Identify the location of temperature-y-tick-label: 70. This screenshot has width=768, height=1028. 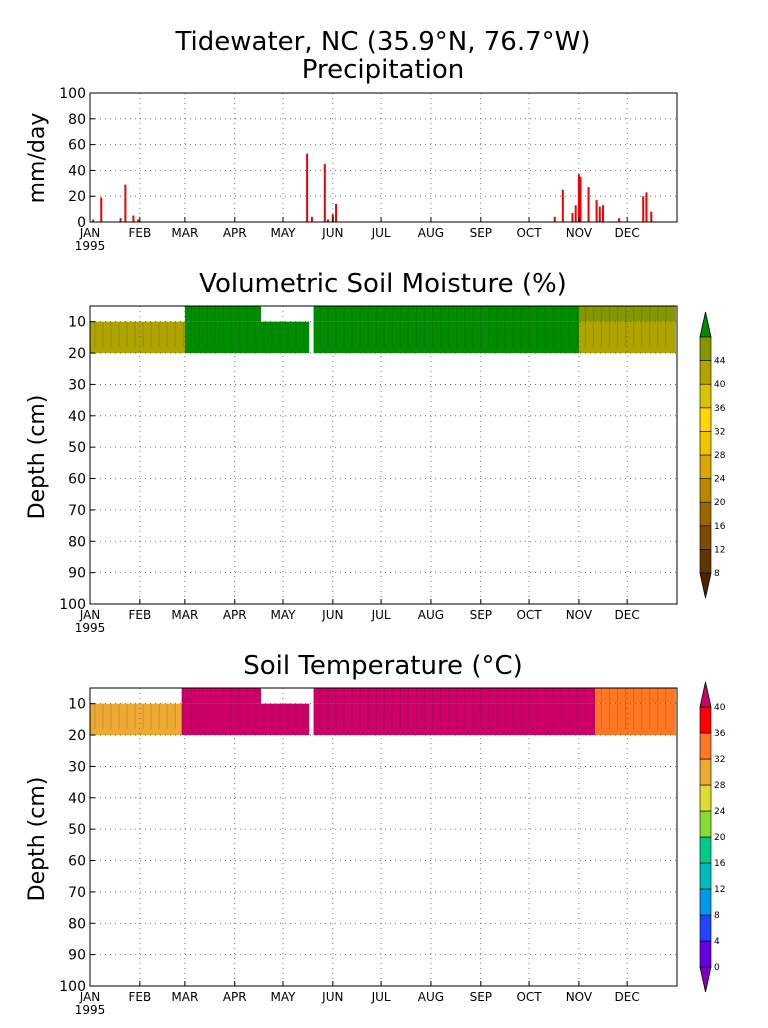
(77, 893).